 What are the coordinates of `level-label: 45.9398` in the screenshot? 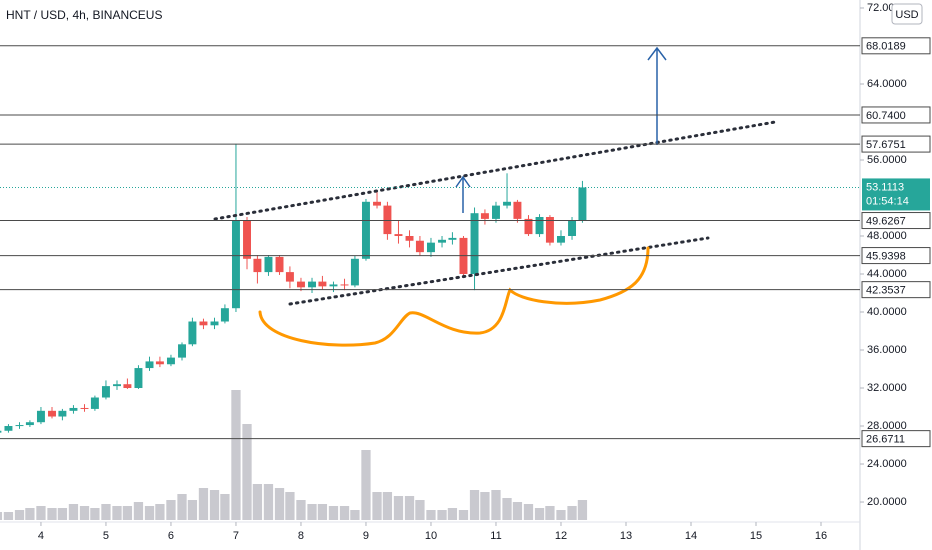 It's located at (886, 256).